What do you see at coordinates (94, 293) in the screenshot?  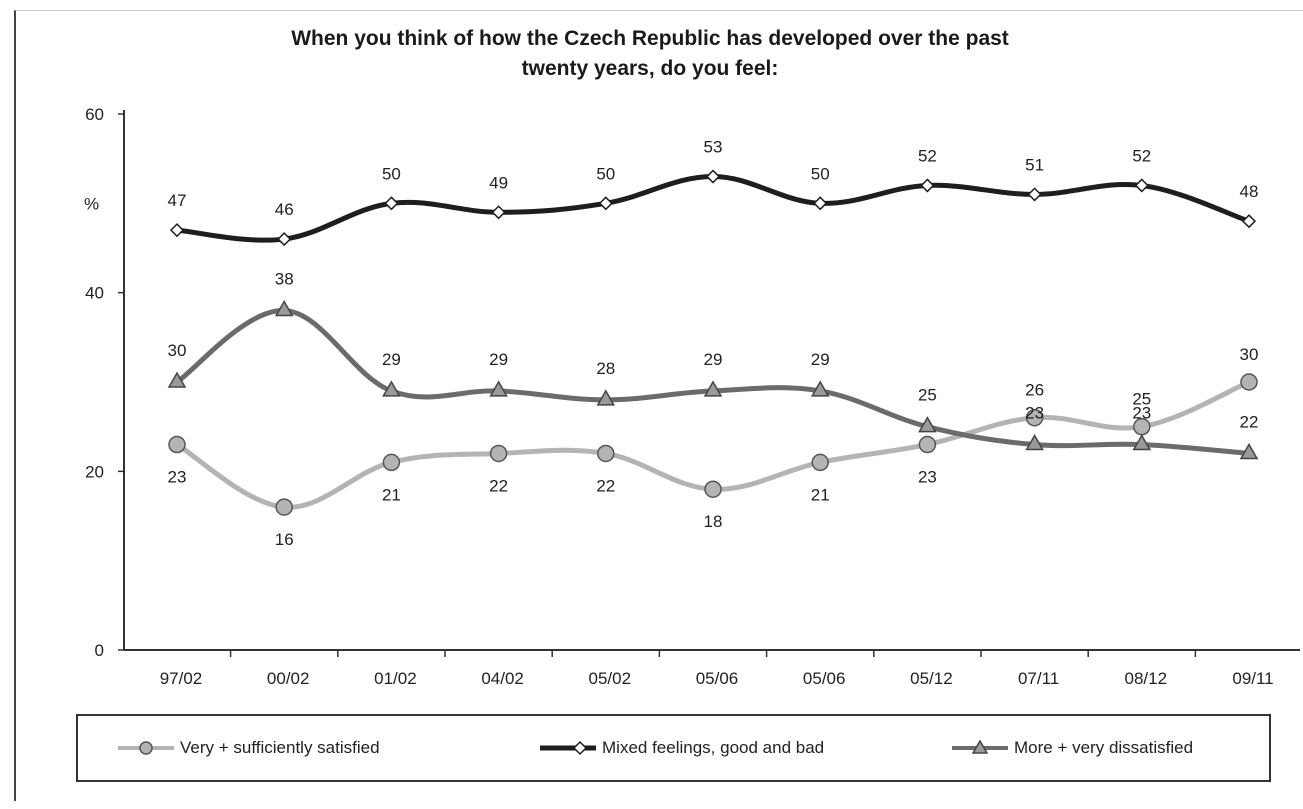 I see `y-tick-label: 40` at bounding box center [94, 293].